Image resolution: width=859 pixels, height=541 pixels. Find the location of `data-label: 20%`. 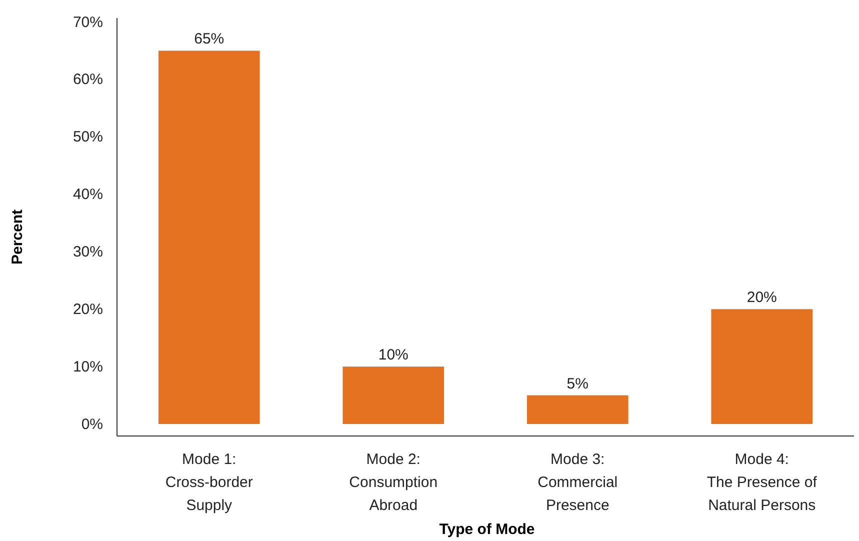

data-label: 20% is located at coordinates (761, 297).